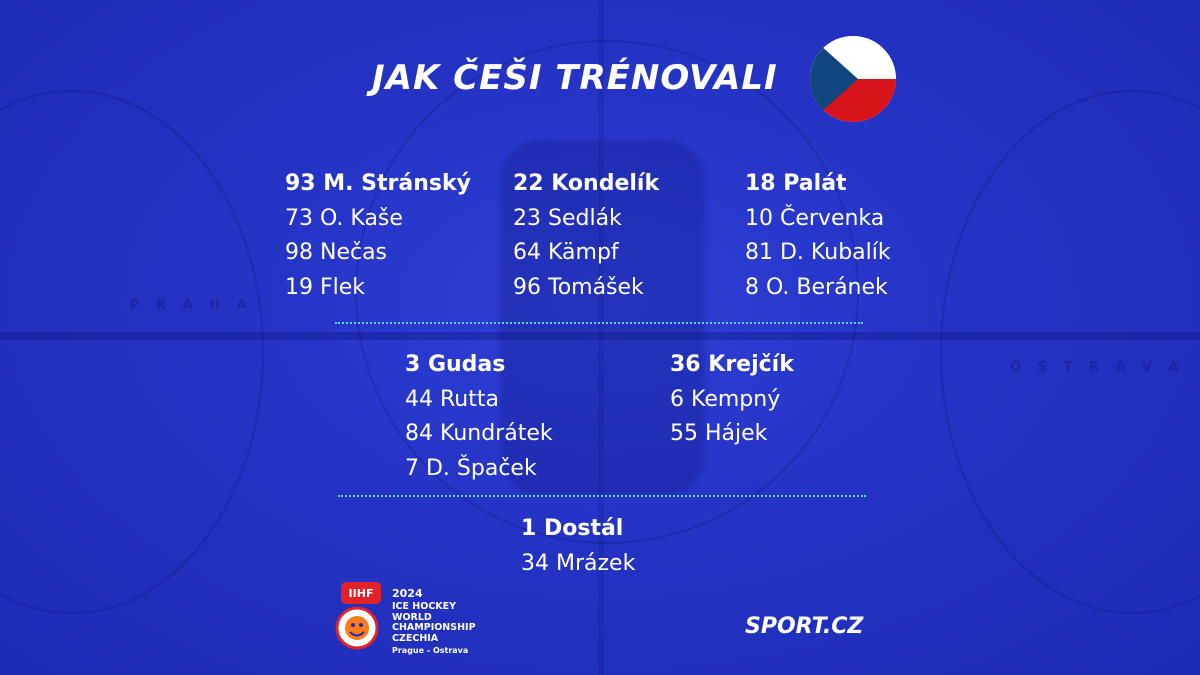 The image size is (1200, 675). Describe the element at coordinates (407, 593) in the screenshot. I see `event-year: 2024` at that location.